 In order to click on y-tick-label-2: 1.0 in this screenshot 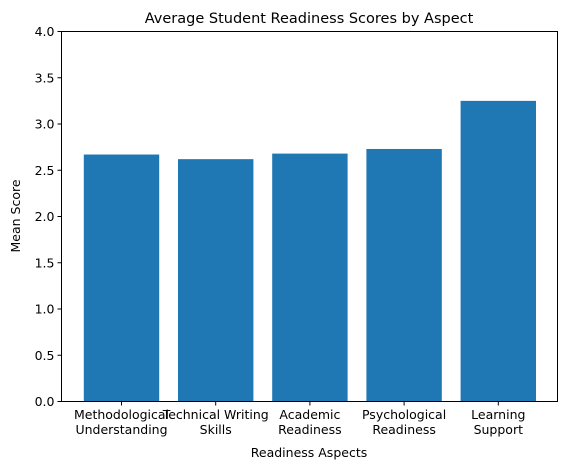, I will do `click(45, 309)`.